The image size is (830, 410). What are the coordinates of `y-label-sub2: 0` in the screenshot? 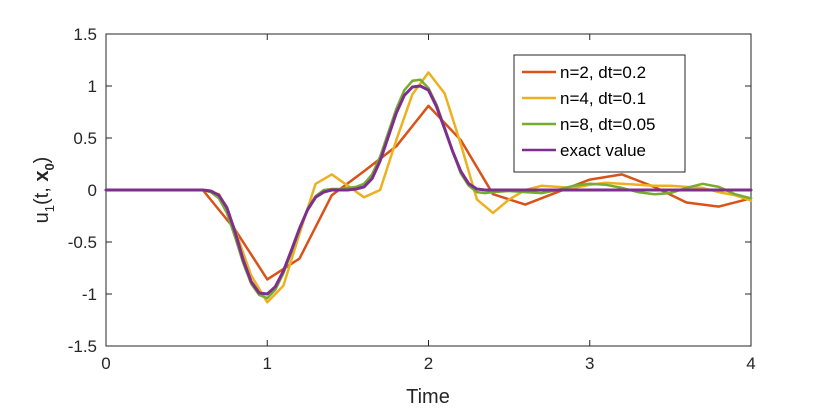 It's located at (49, 166).